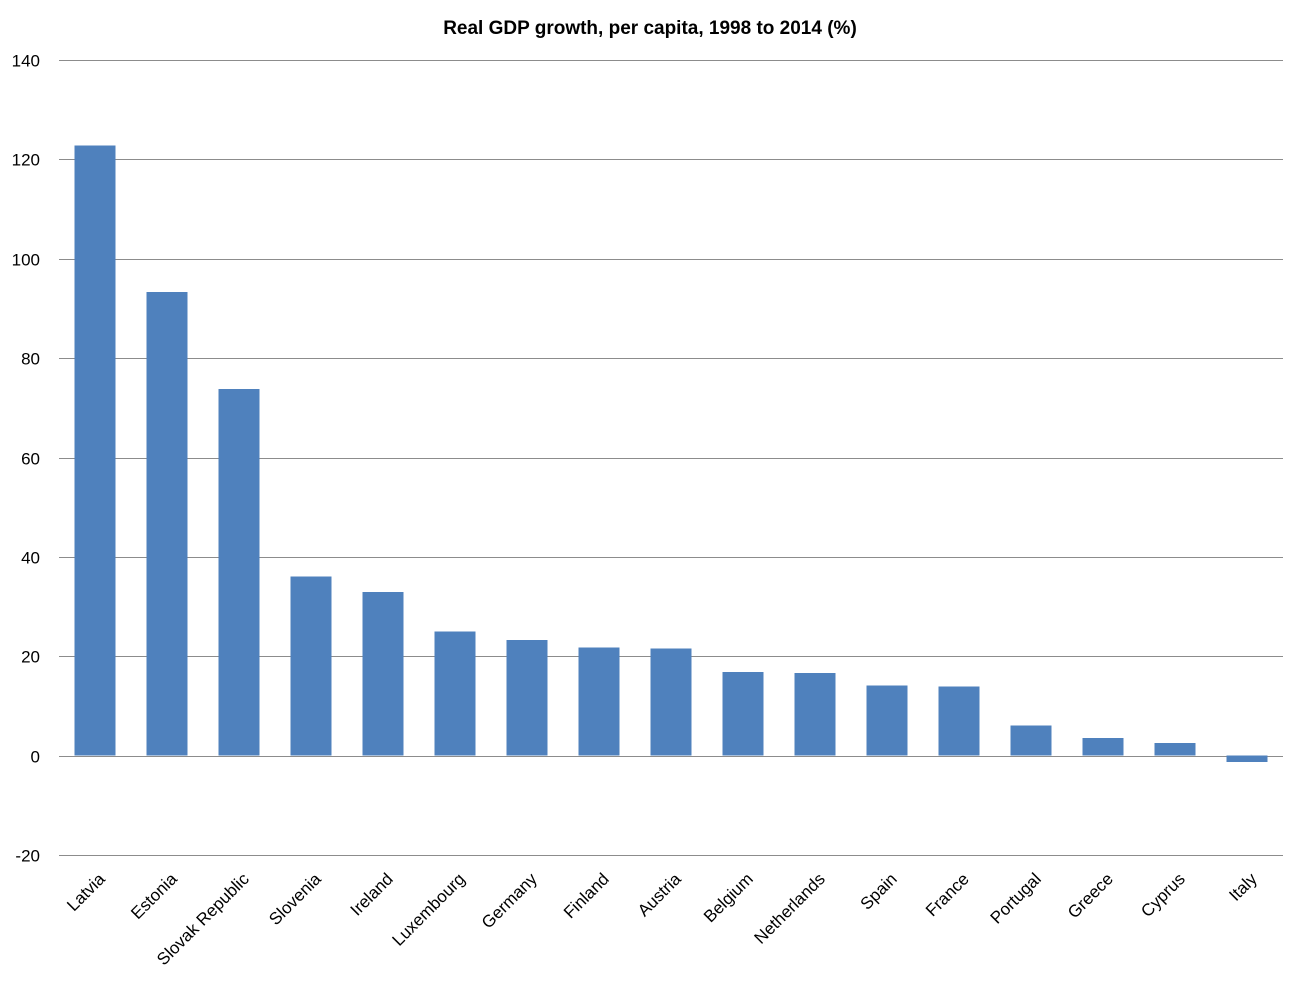  I want to click on x-category-label: Netherlands, so click(790, 908).